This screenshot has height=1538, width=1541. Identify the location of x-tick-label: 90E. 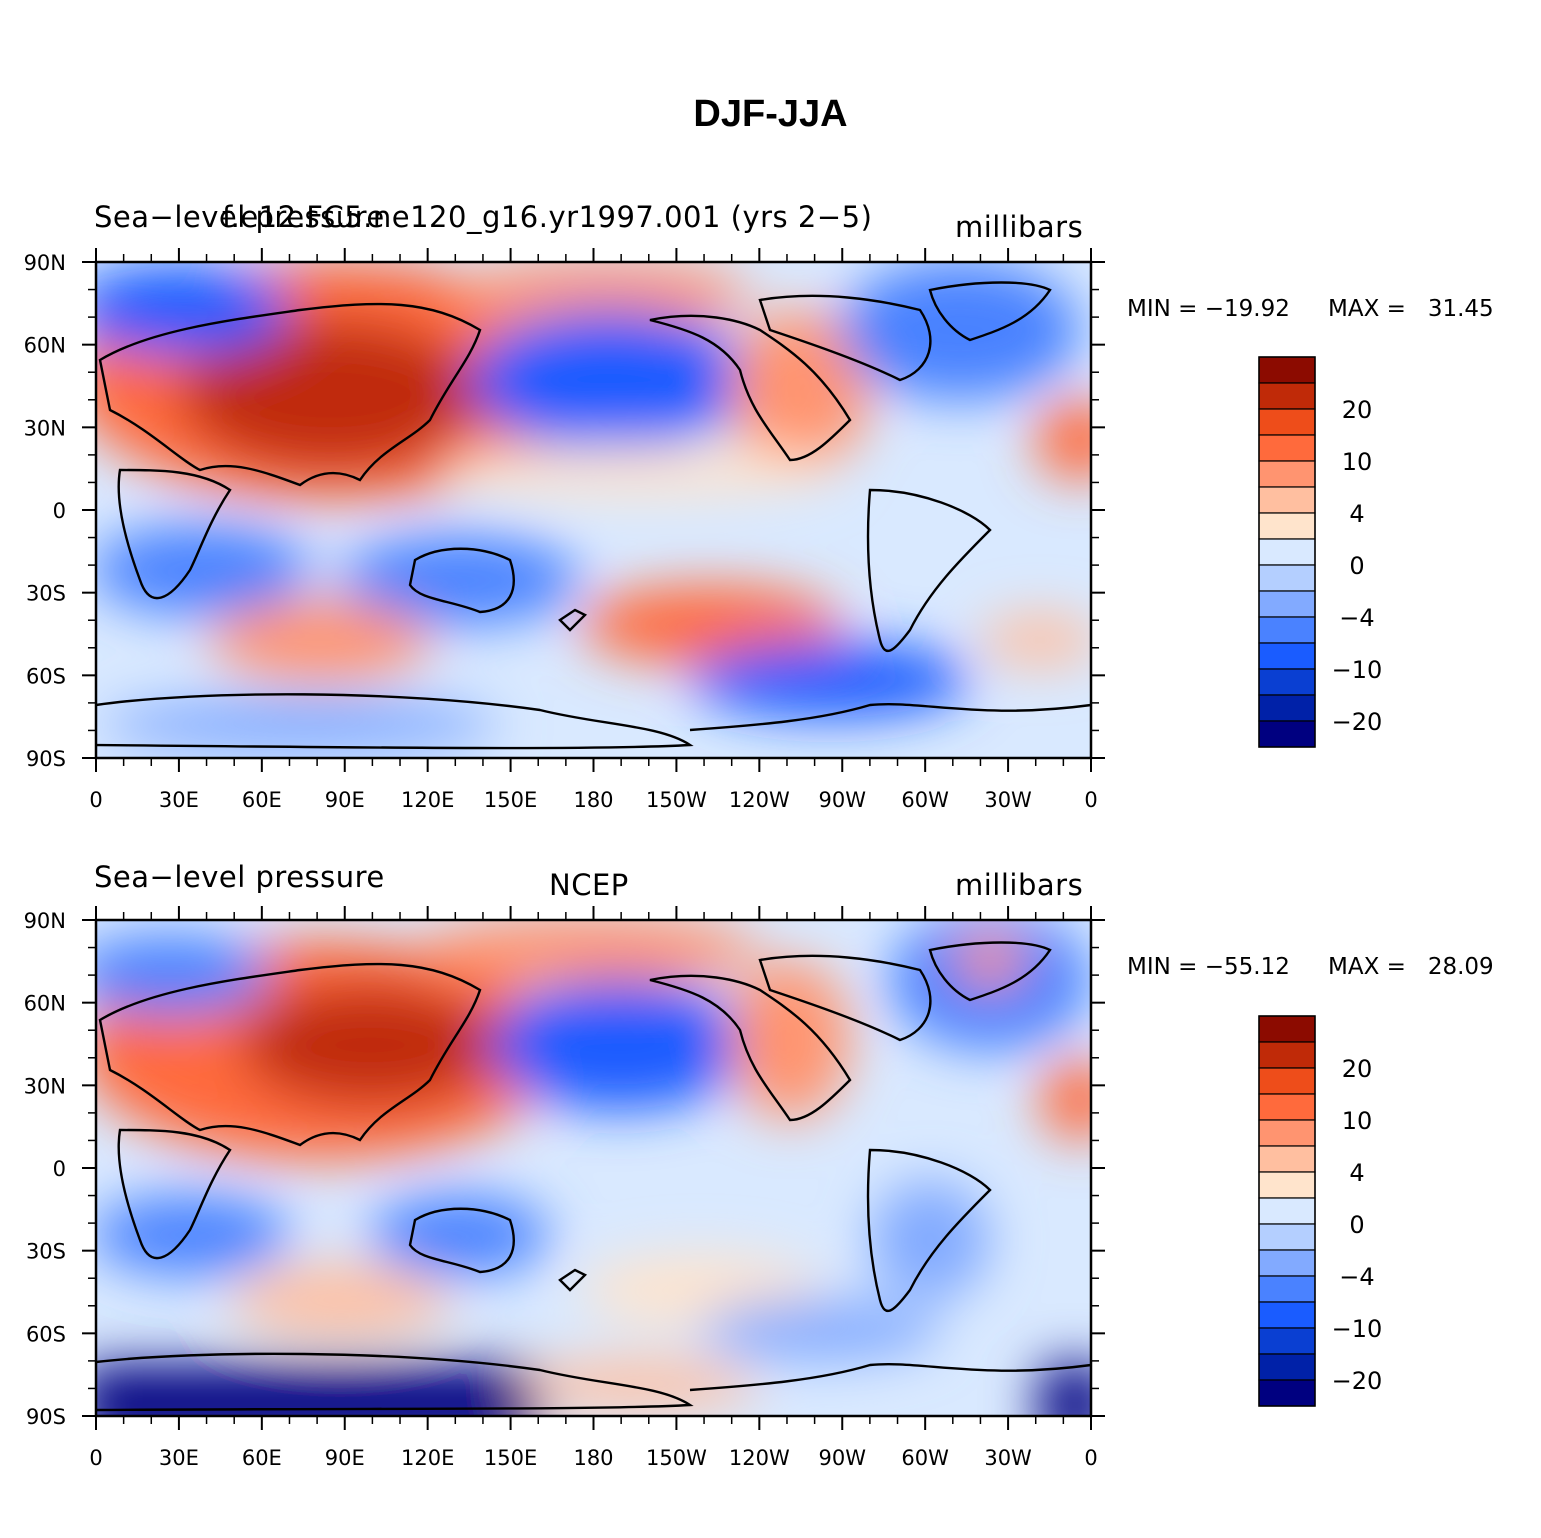
(345, 1458).